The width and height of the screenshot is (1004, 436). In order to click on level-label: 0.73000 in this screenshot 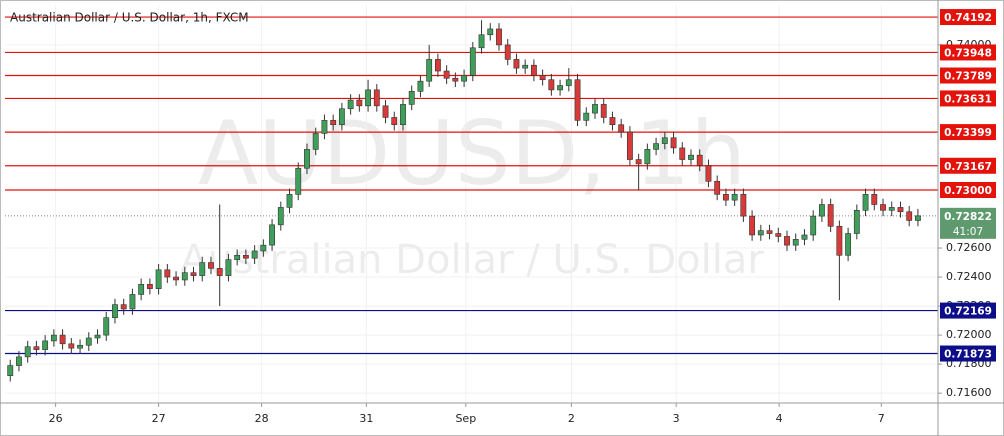, I will do `click(968, 191)`.